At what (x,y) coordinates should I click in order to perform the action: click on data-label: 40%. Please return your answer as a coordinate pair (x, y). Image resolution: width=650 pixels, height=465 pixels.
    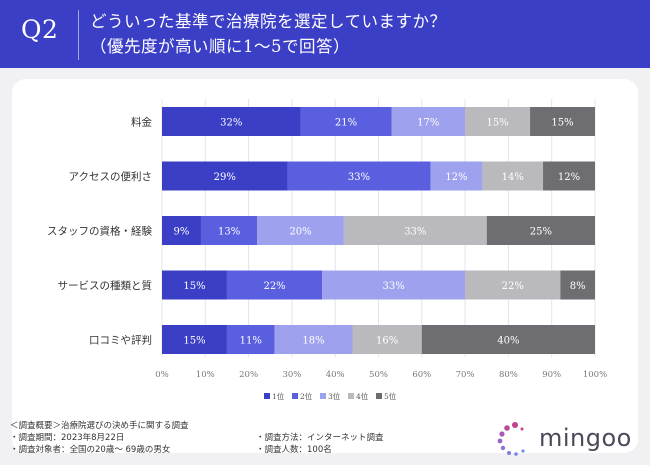
    Looking at the image, I should click on (508, 341).